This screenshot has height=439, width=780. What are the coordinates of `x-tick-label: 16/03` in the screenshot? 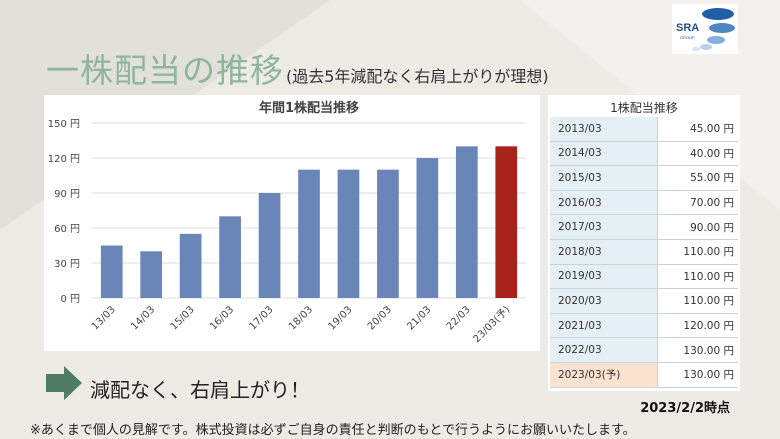 It's located at (222, 318).